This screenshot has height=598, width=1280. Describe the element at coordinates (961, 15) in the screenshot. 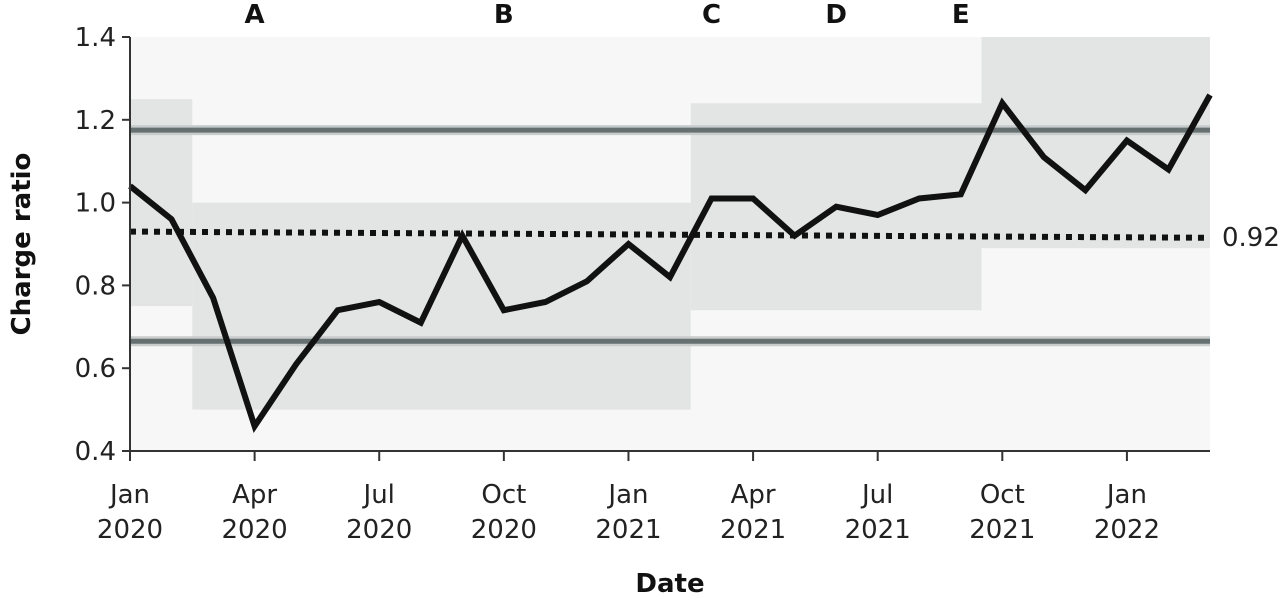

I see `phase-label-e: E` at that location.